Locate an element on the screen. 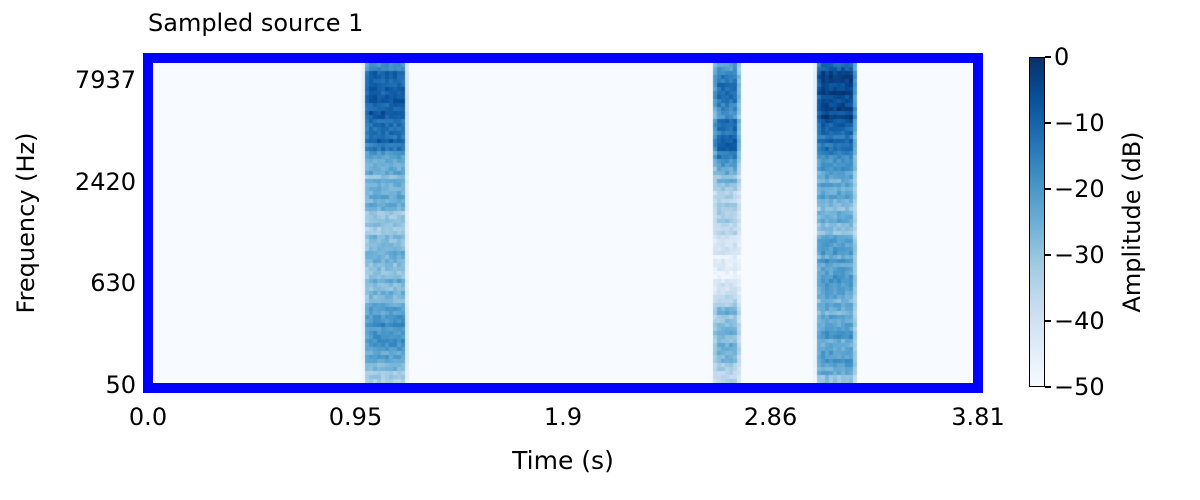 Image resolution: width=1200 pixels, height=500 pixels. y-tick-label: 630 is located at coordinates (113, 283).